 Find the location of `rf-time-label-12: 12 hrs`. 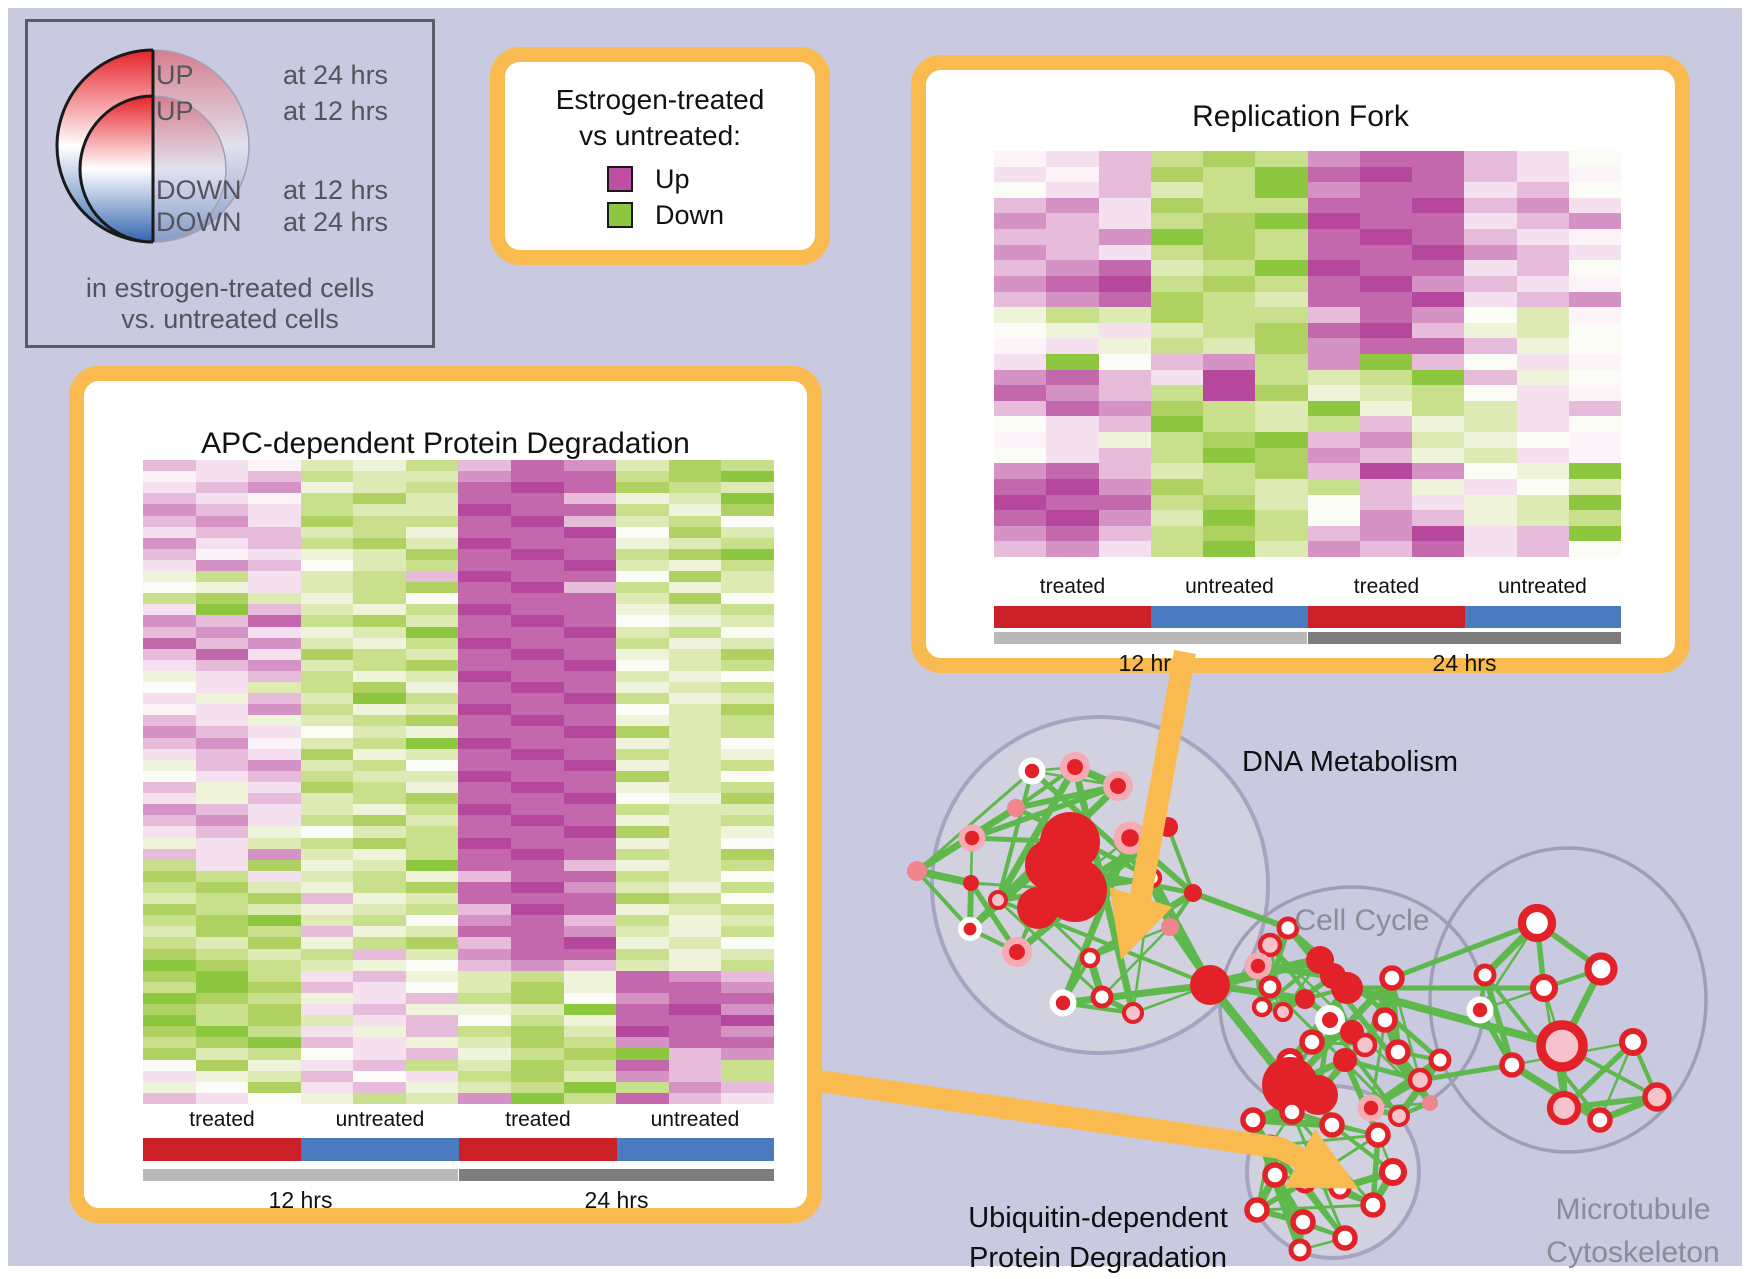

rf-time-label-12: 12 hrs is located at coordinates (1150, 663).